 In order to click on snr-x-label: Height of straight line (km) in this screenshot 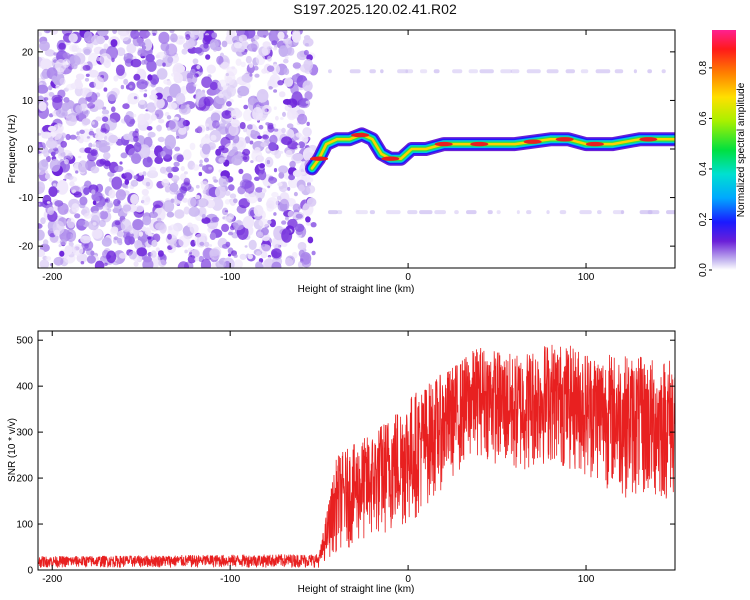, I will do `click(356, 589)`.